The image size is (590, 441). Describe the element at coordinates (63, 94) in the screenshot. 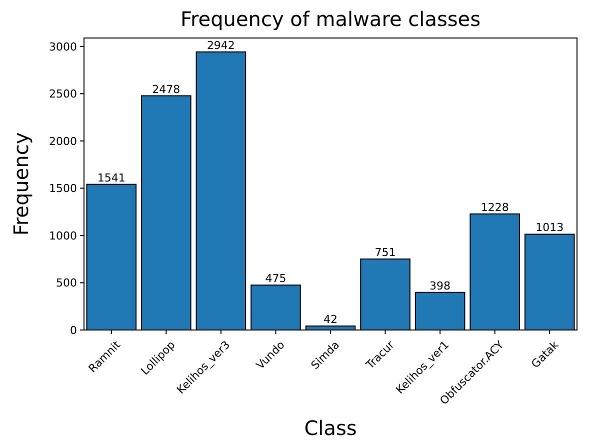

I see `y-tick-label: 2500` at that location.